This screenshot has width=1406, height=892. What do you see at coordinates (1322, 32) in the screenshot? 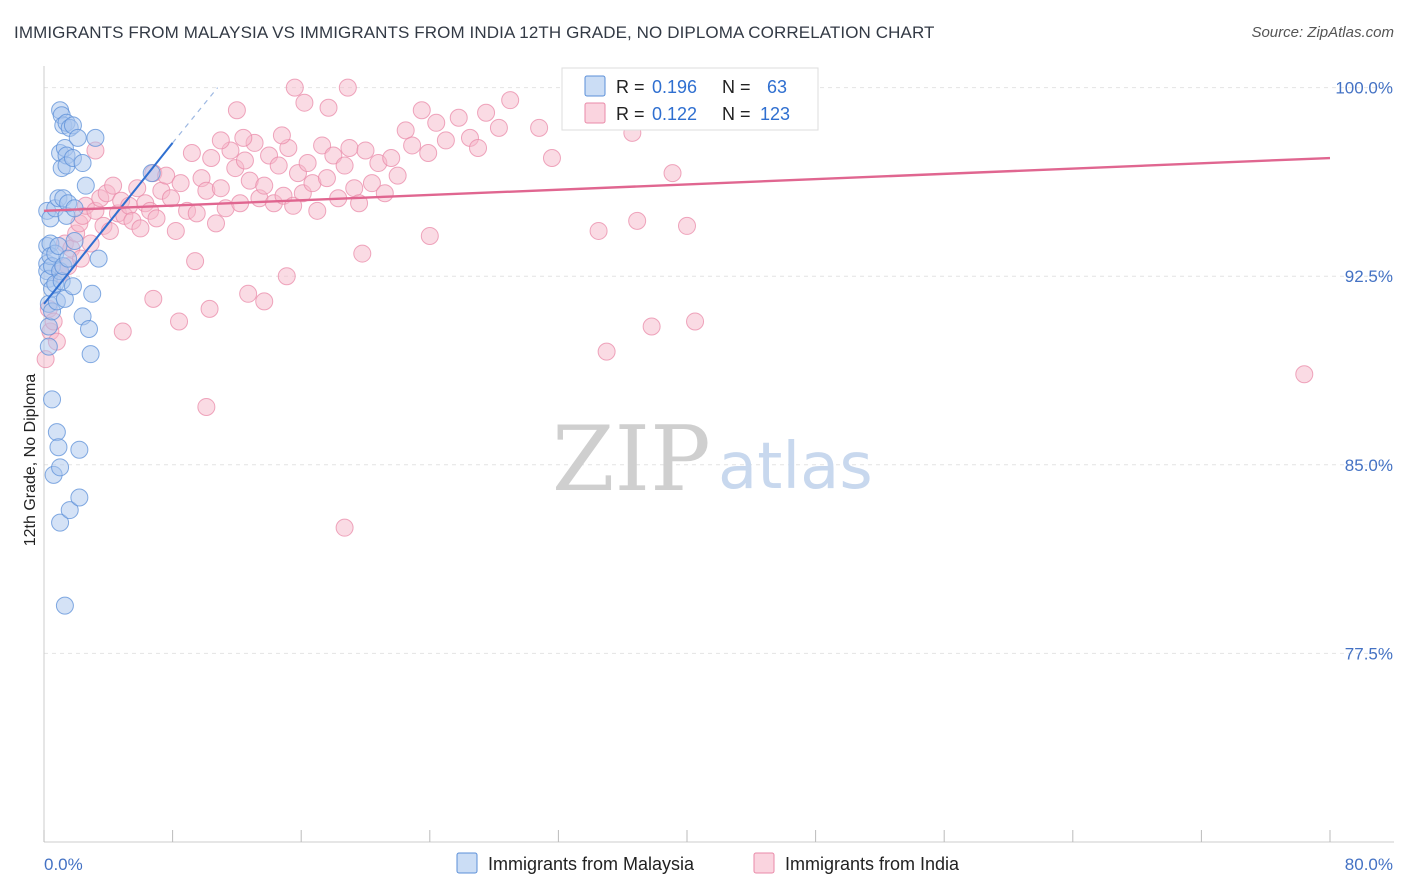
I see `source-label: Source: ZipAtlas.com` at bounding box center [1322, 32].